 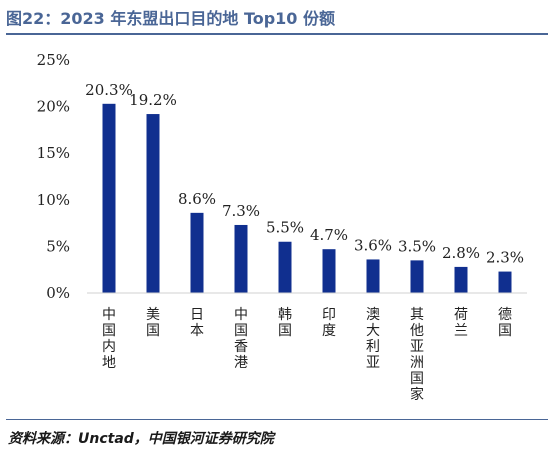 What do you see at coordinates (505, 323) in the screenshot?
I see `x-category-label: 德国` at bounding box center [505, 323].